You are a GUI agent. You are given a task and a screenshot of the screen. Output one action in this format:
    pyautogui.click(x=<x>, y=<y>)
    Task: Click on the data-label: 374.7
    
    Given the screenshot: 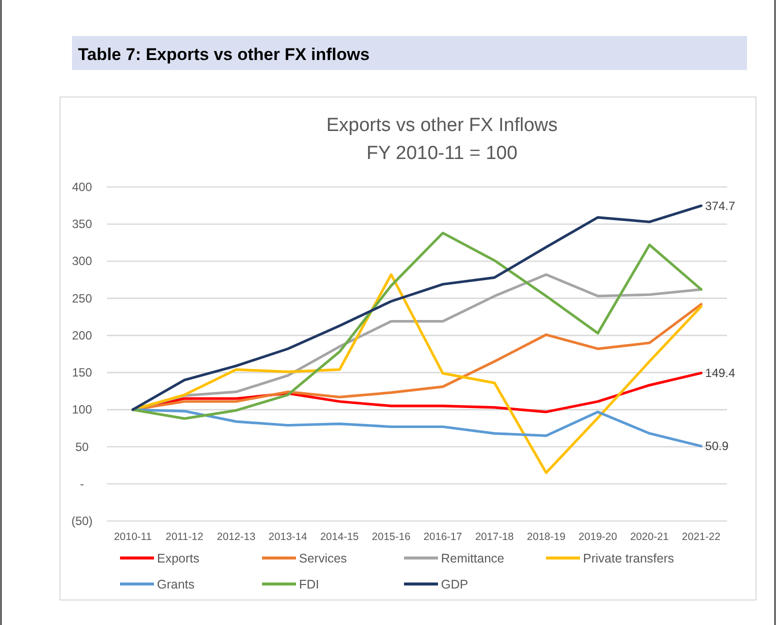 What is the action you would take?
    pyautogui.click(x=720, y=205)
    